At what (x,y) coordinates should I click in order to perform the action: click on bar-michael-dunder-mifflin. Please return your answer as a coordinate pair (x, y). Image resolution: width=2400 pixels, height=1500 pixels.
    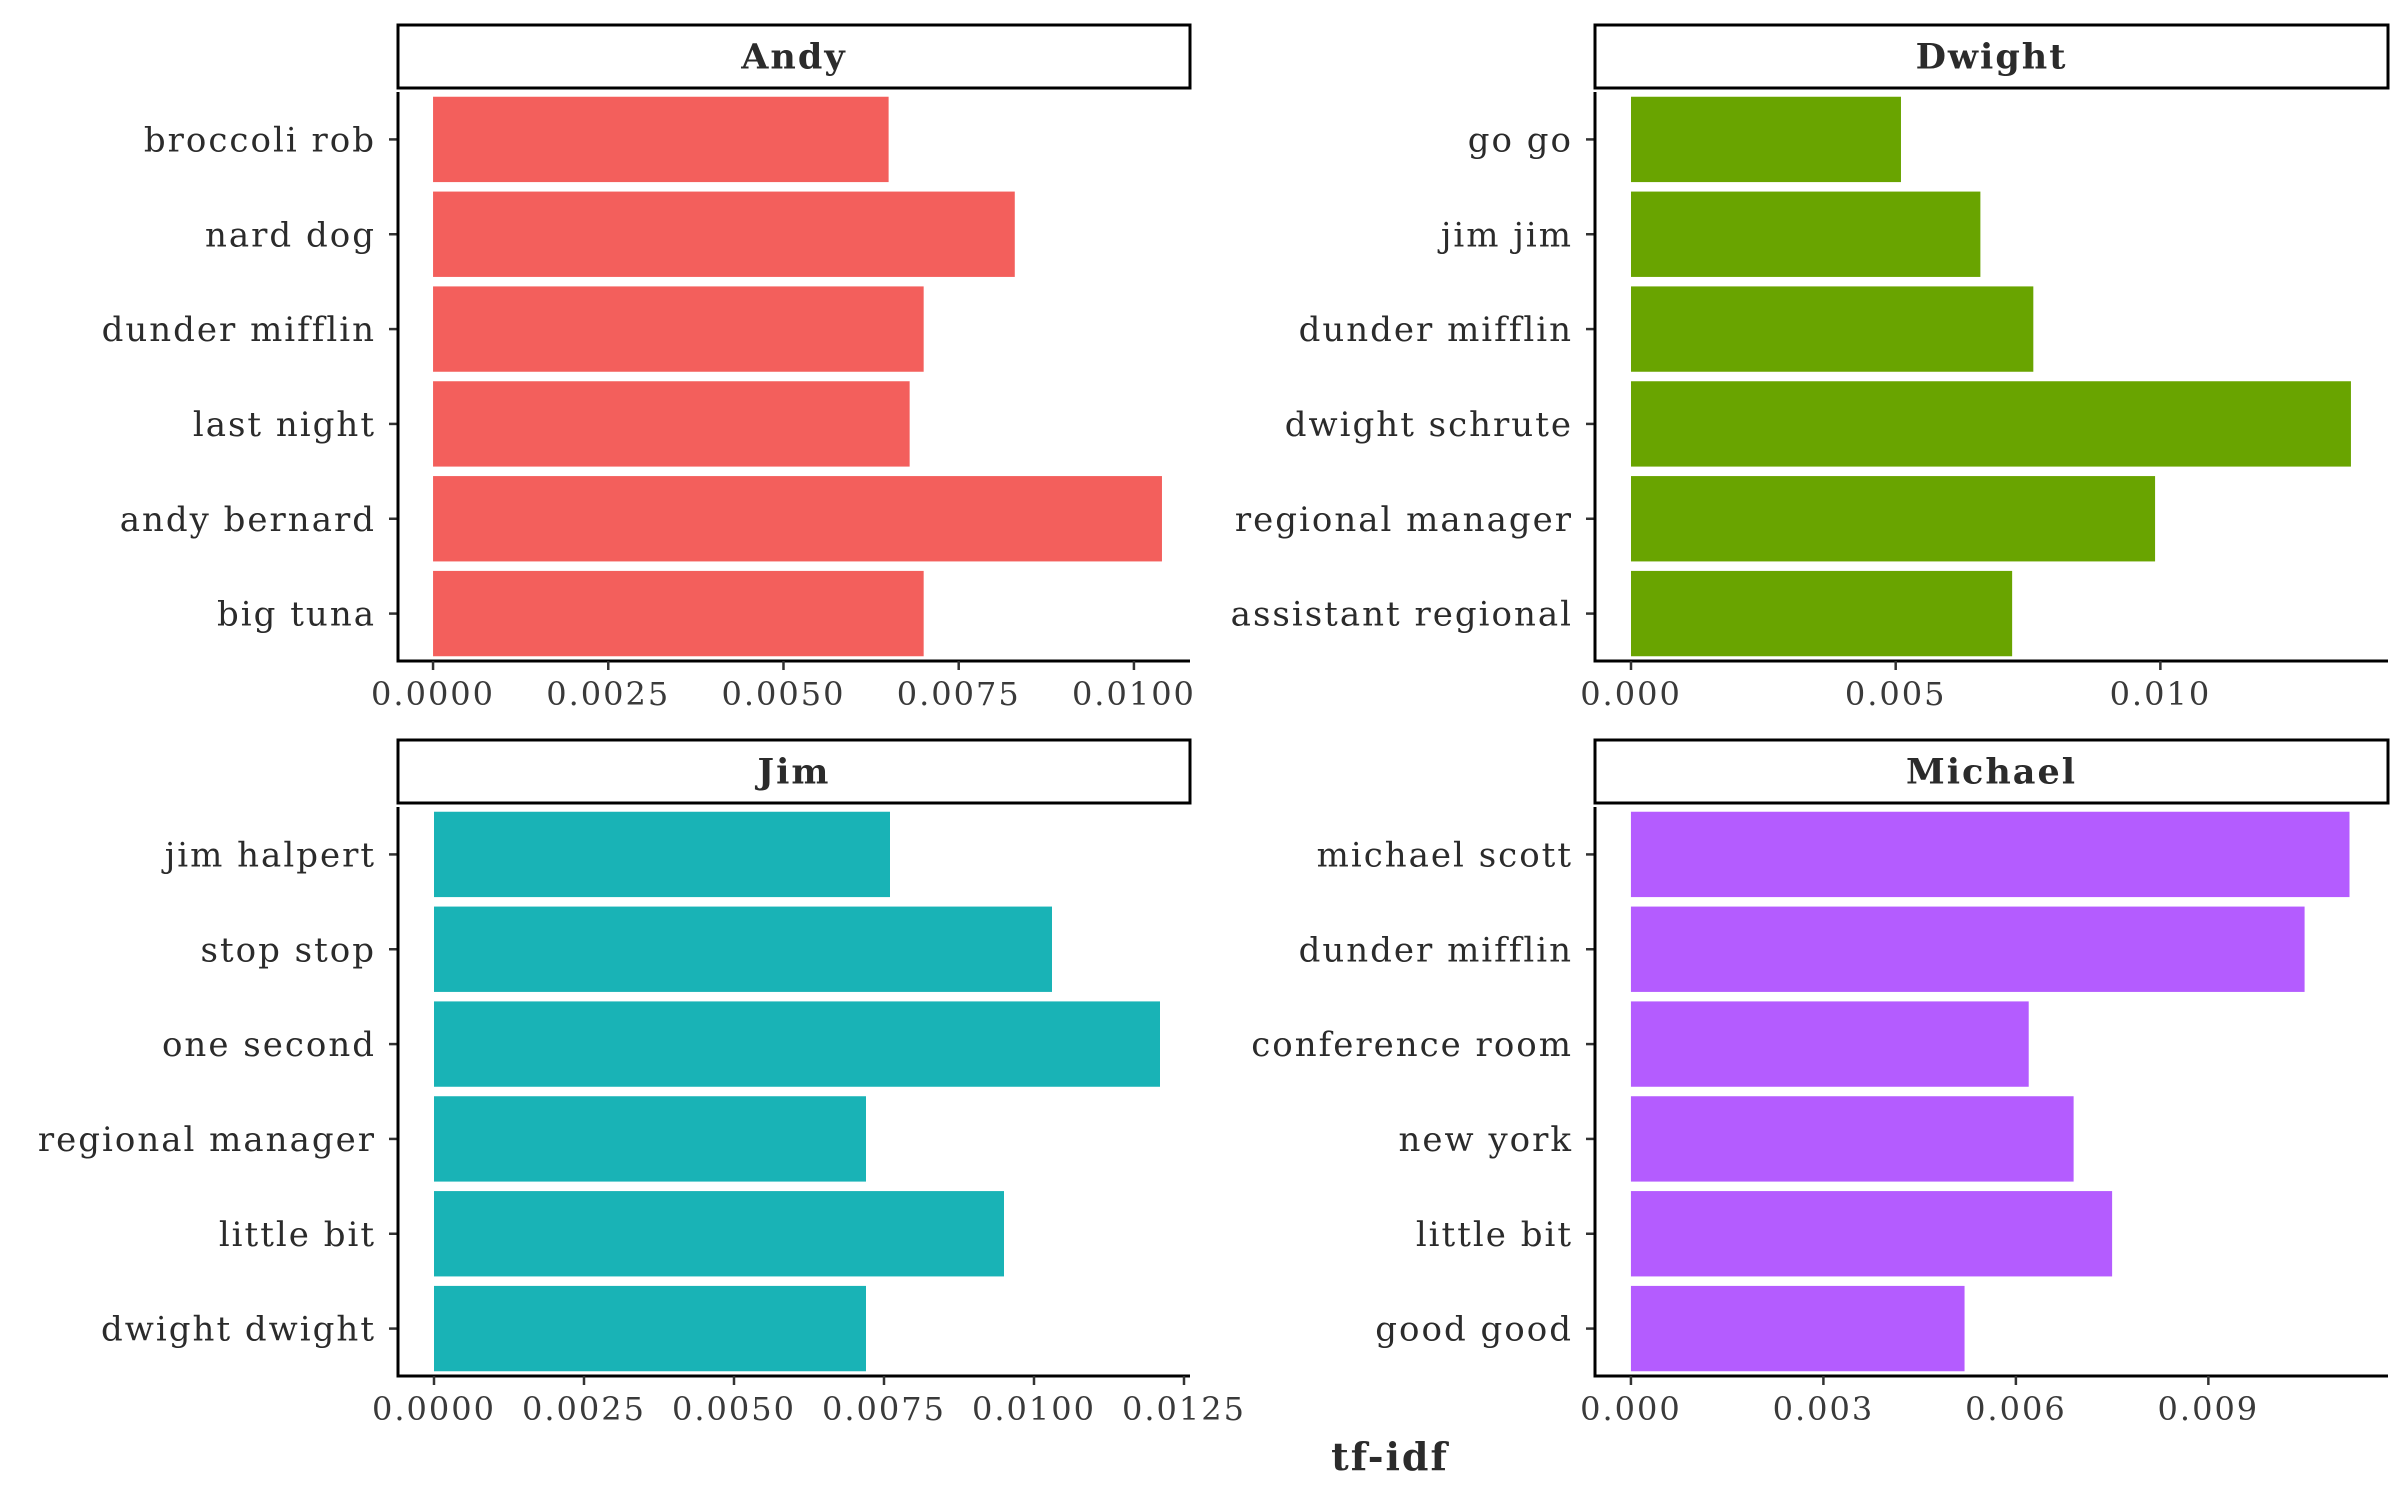
    Looking at the image, I should click on (1967, 949).